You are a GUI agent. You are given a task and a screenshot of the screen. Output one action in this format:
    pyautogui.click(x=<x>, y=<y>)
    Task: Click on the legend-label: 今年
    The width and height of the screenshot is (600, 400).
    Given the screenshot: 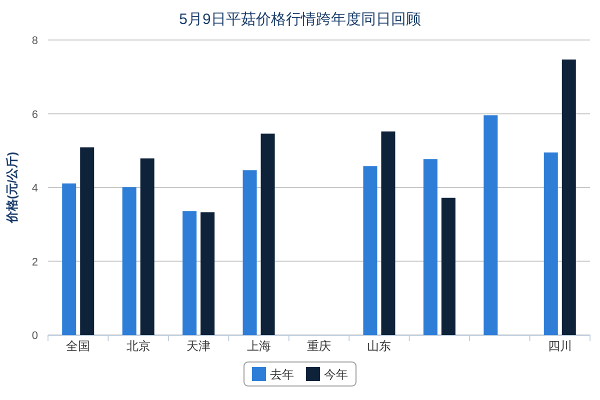 What is the action you would take?
    pyautogui.click(x=336, y=375)
    